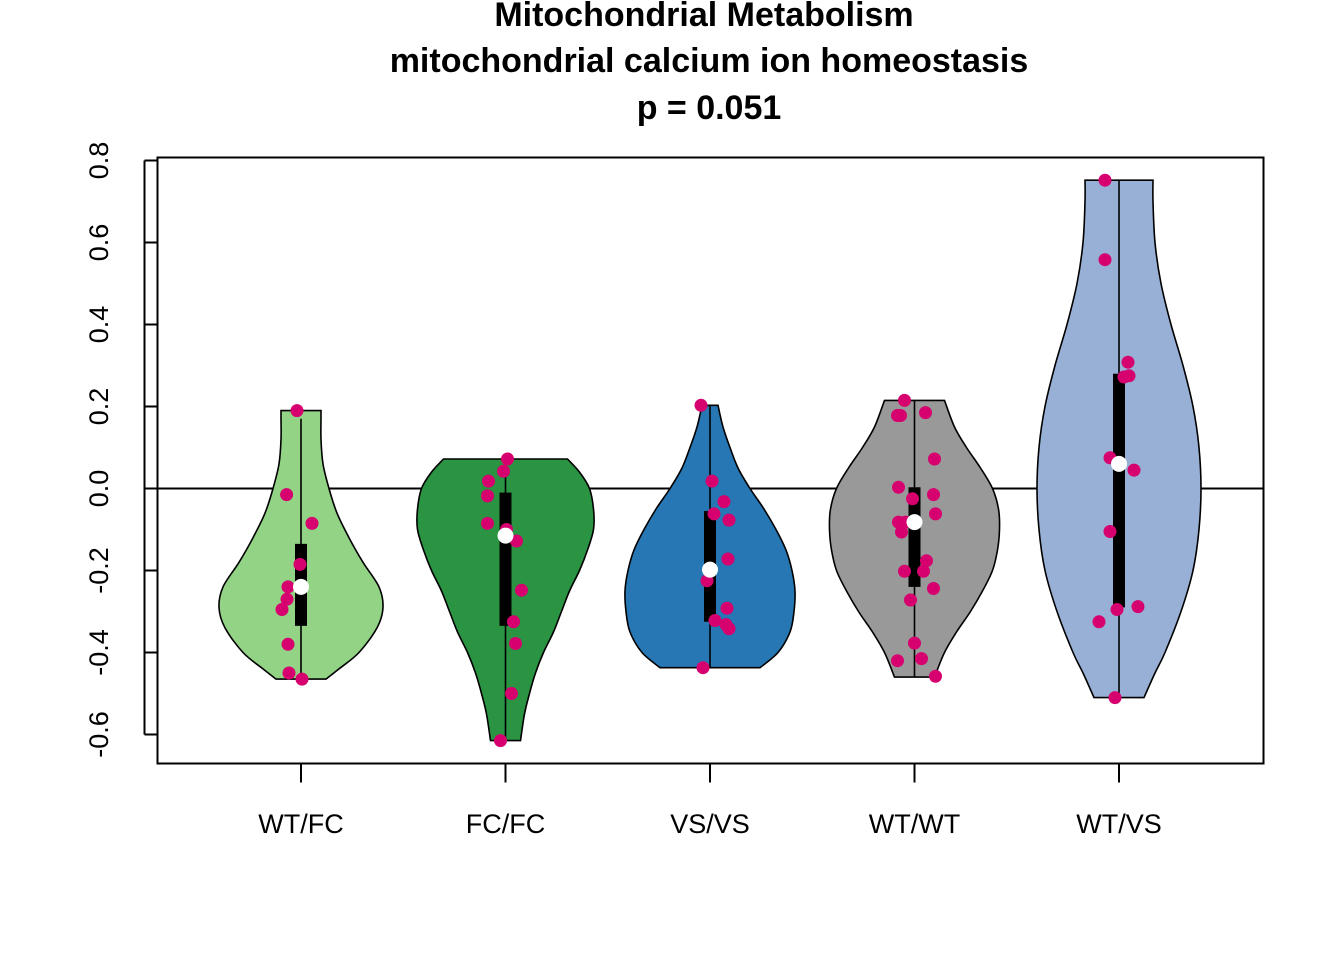 Image resolution: width=1344 pixels, height=960 pixels. I want to click on median-vs-vs, so click(710, 569).